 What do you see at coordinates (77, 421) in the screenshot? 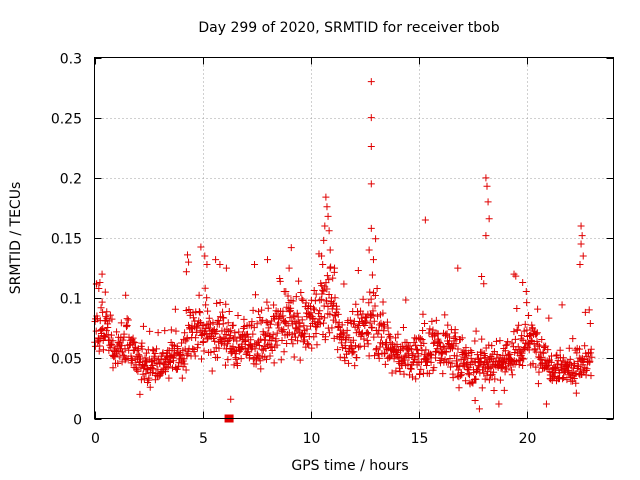
I see `y-tick-label: 0` at bounding box center [77, 421].